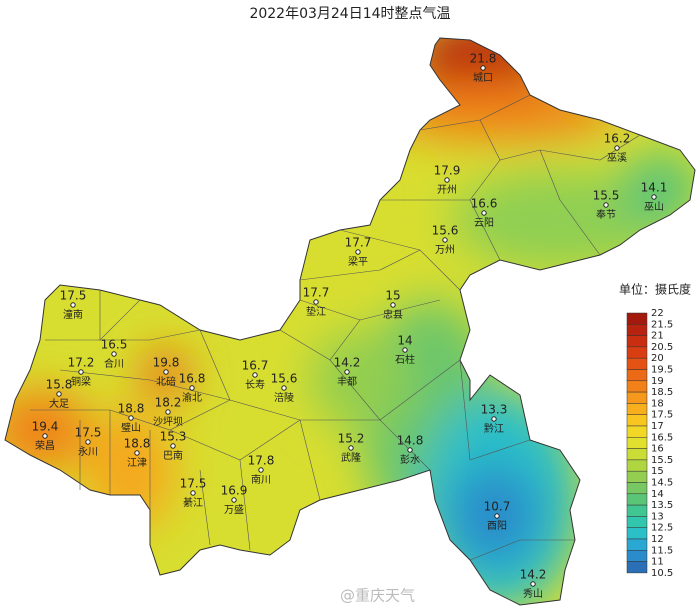 Image resolution: width=700 pixels, height=611 pixels. What do you see at coordinates (484, 223) in the screenshot?
I see `station-name: 云阳` at bounding box center [484, 223].